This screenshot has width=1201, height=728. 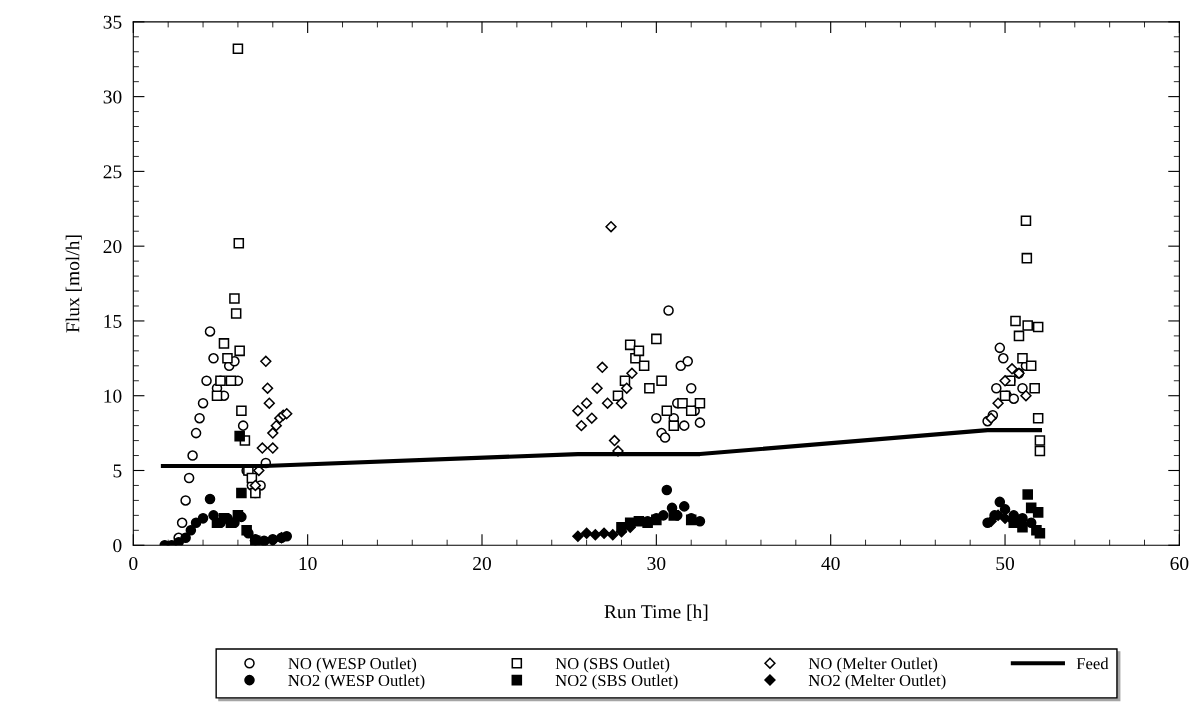 I want to click on y-tick-label: 35, so click(x=112, y=22).